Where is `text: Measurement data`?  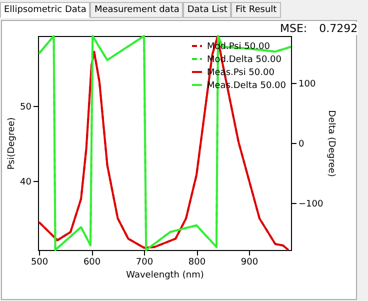 text: Measurement data is located at coordinates (137, 10).